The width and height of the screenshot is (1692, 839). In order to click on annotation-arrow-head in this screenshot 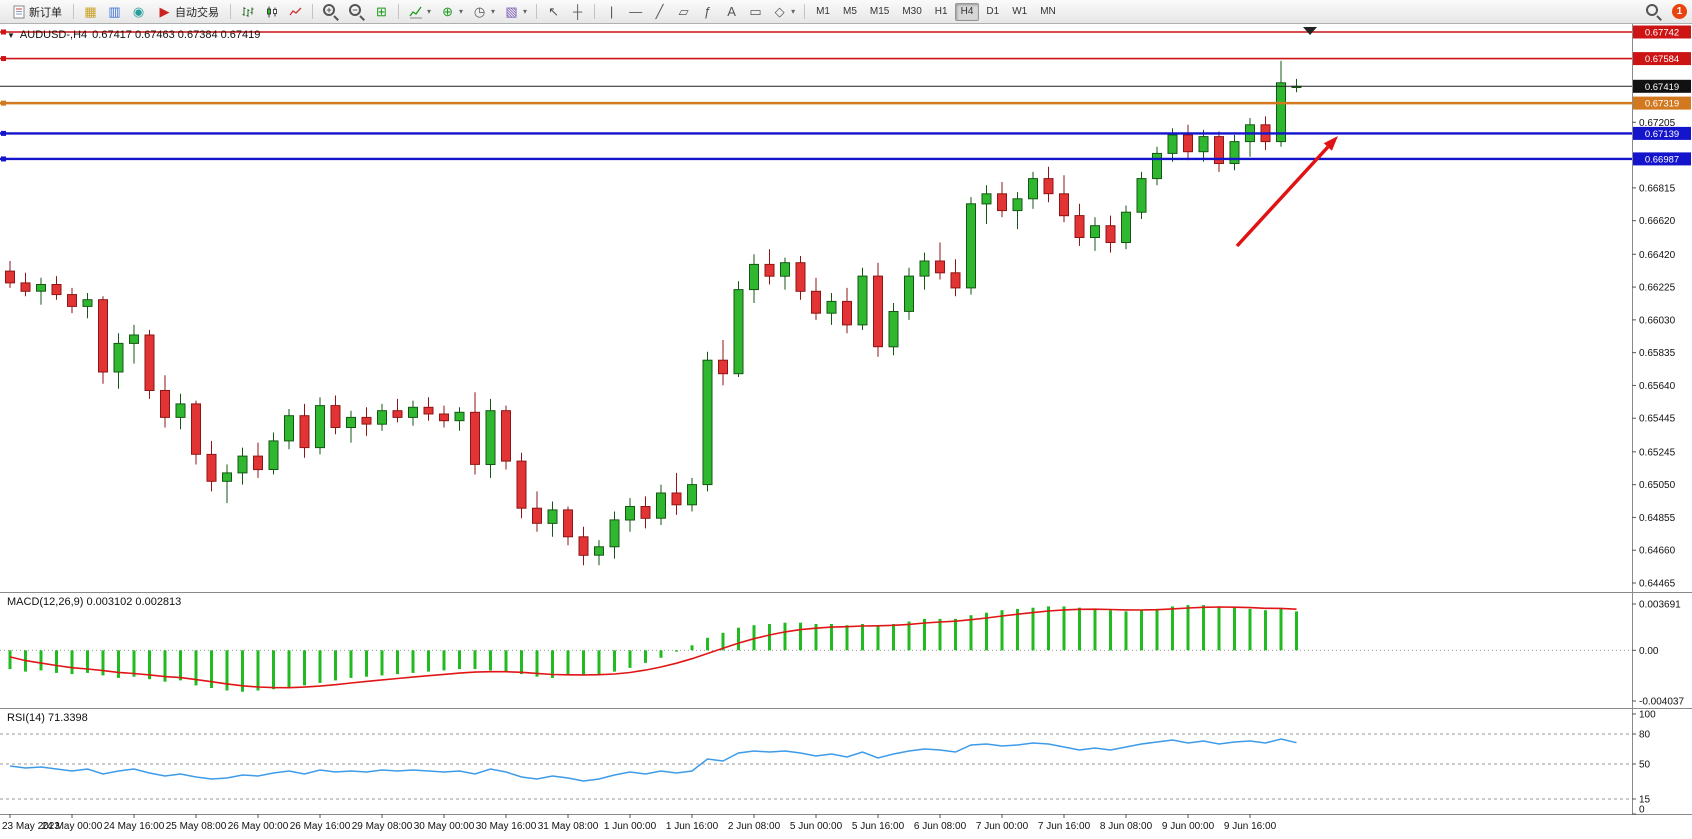, I will do `click(1330, 143)`.